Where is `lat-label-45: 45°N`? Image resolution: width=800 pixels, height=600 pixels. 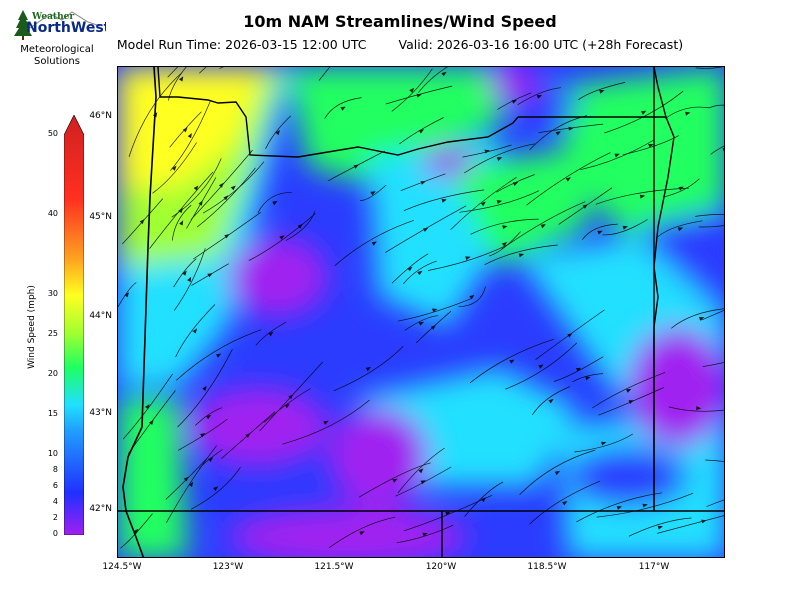
lat-label-45: 45°N is located at coordinates (100, 217).